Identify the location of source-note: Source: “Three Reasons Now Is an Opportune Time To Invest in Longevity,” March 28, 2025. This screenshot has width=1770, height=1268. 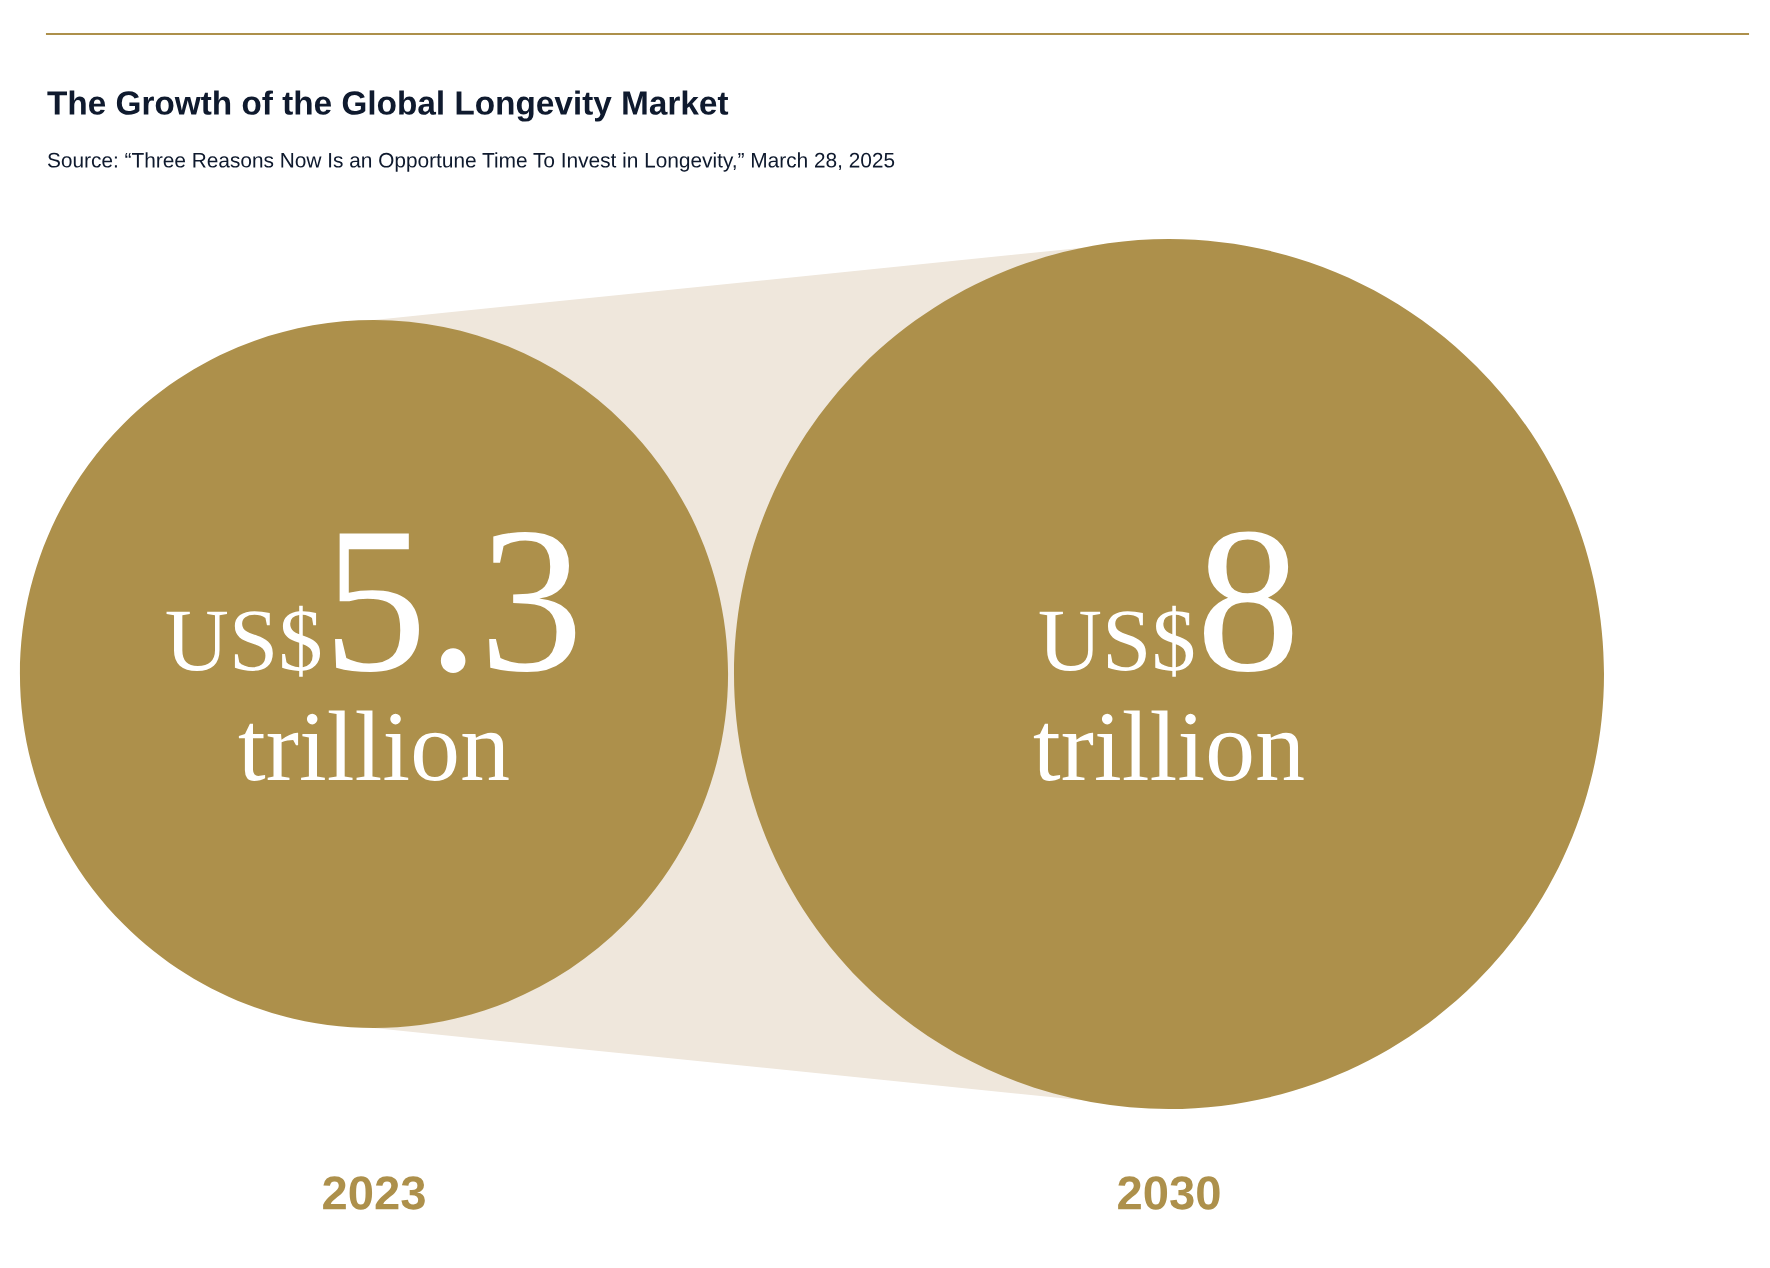
(471, 162).